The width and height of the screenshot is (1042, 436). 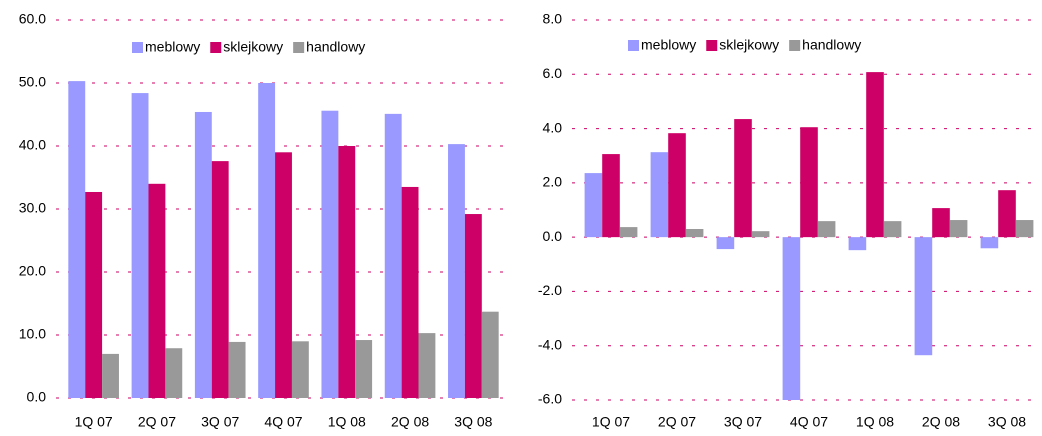 What do you see at coordinates (32, 82) in the screenshot?
I see `y-tick-label: 50.0` at bounding box center [32, 82].